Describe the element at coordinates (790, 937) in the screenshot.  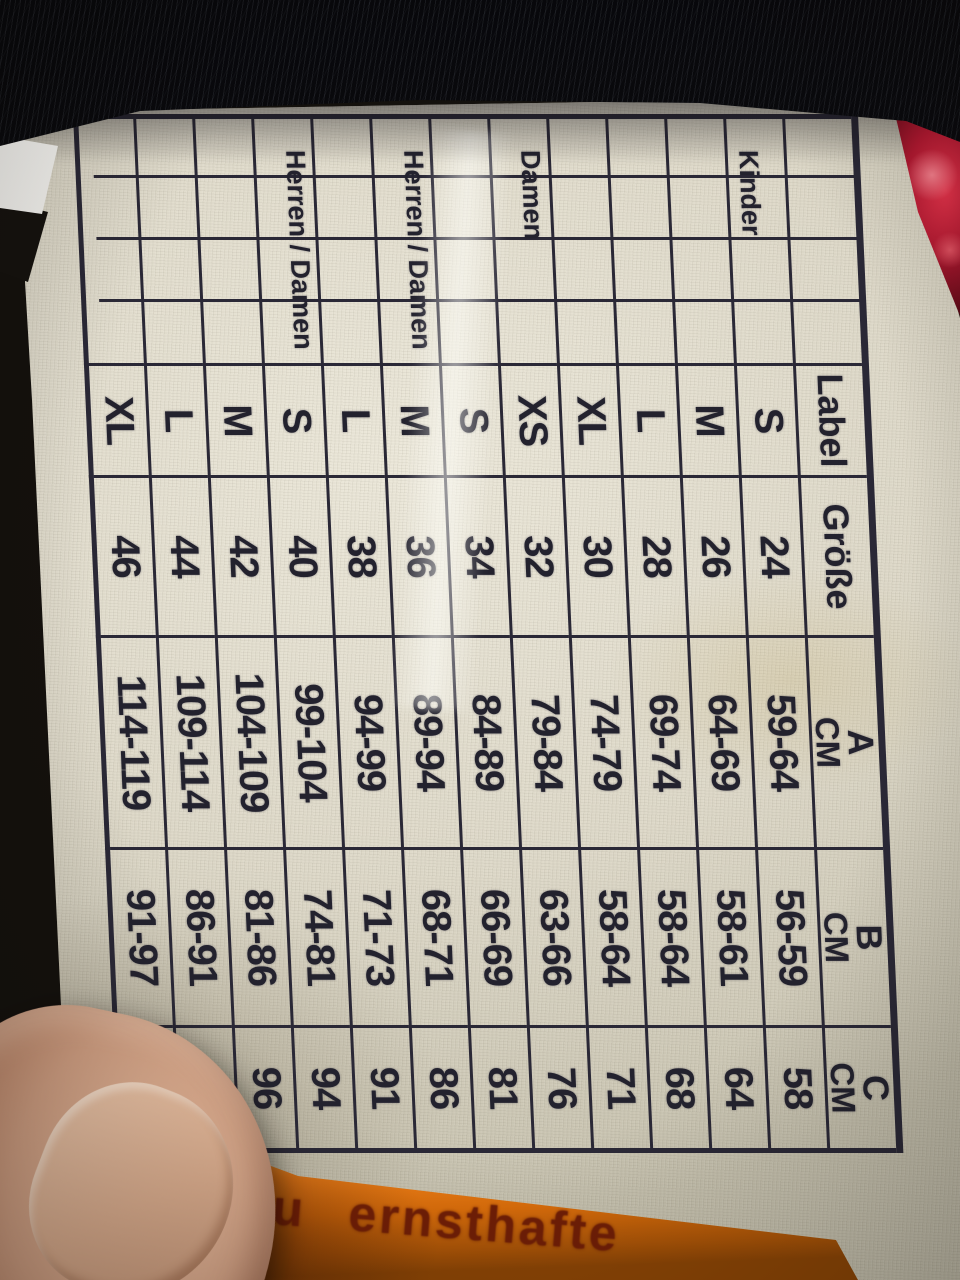
I see `measure-b-cell: 56-59` at that location.